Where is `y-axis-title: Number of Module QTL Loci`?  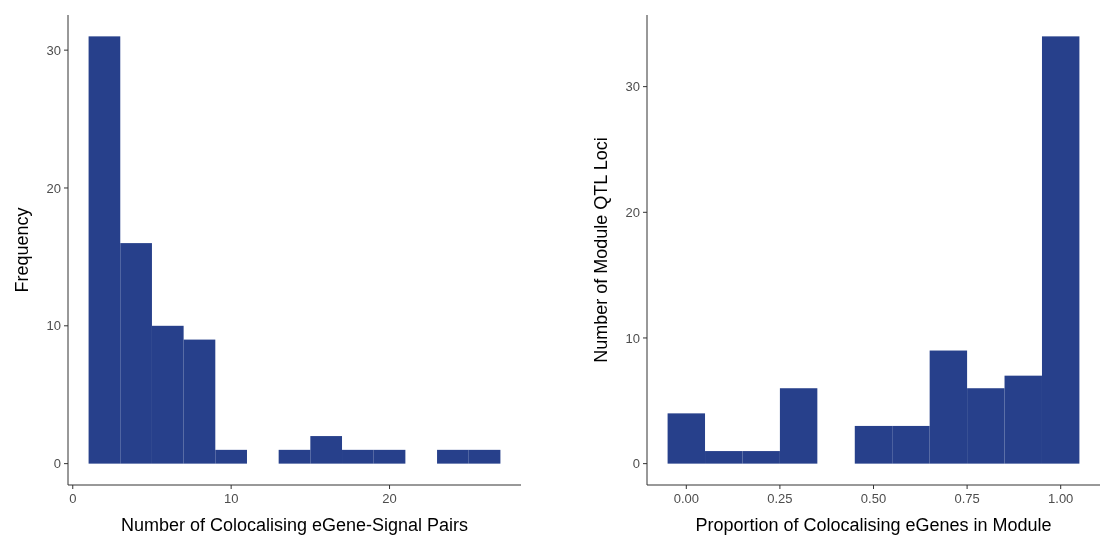 y-axis-title: Number of Module QTL Loci is located at coordinates (601, 250).